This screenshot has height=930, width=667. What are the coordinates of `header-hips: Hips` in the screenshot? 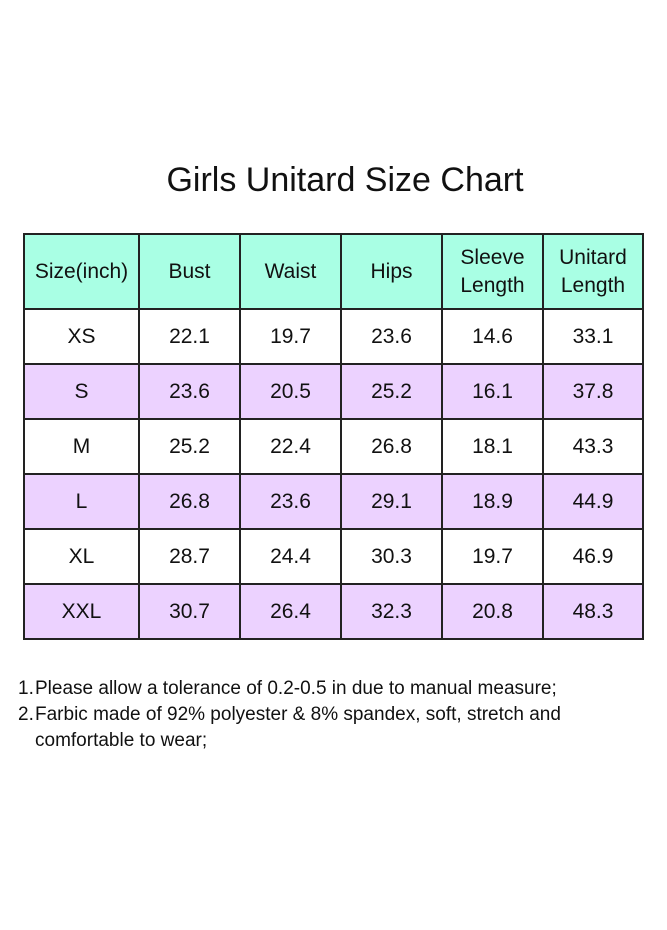 It's located at (391, 271).